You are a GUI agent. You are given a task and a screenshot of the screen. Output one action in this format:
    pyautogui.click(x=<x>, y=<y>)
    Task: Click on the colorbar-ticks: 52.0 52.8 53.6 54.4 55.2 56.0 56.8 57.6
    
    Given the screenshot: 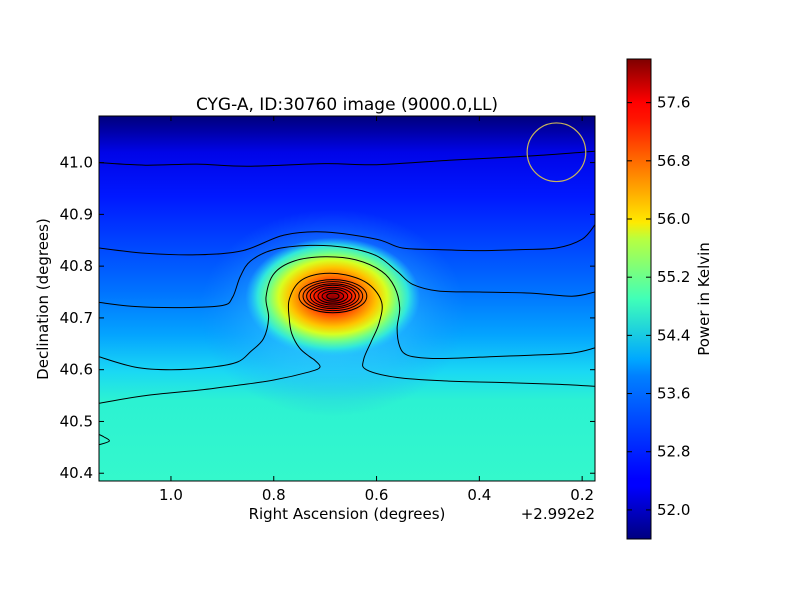 What is the action you would take?
    pyautogui.click(x=658, y=306)
    